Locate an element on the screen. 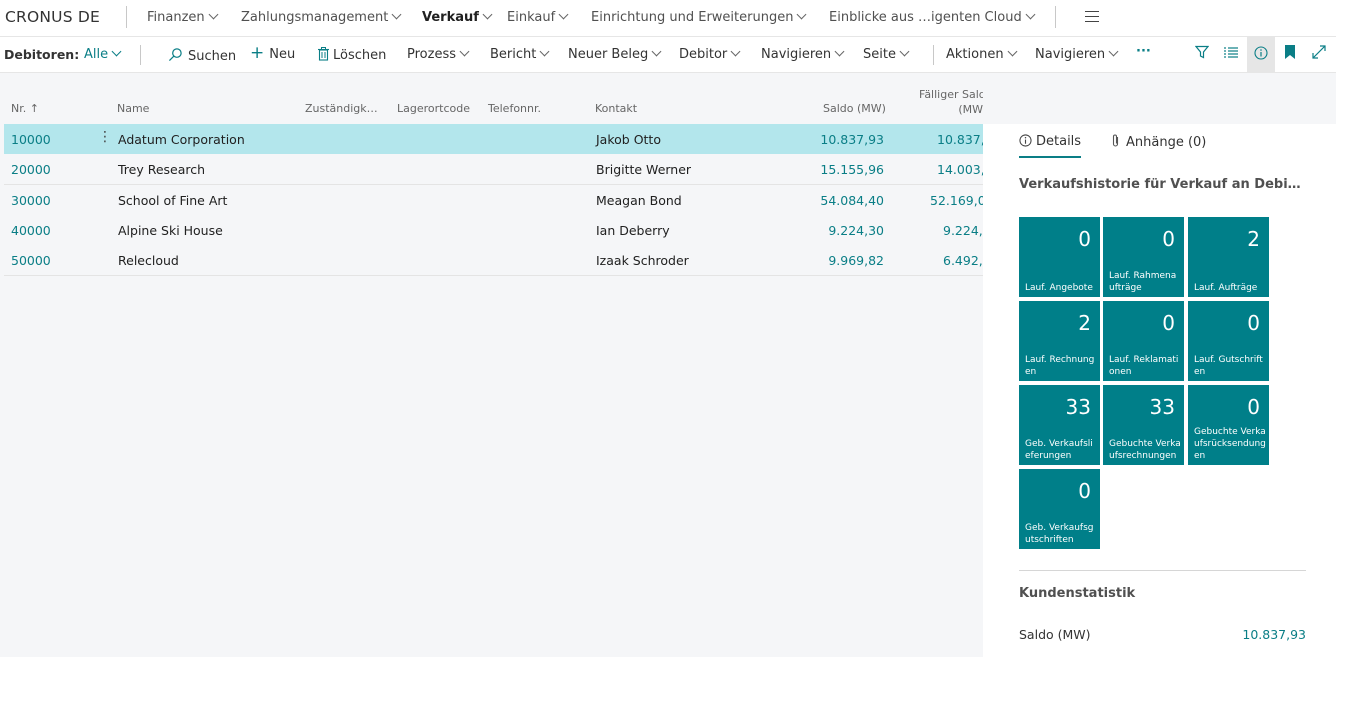  cell-due-balance: 6.492,8 is located at coordinates (963, 260).